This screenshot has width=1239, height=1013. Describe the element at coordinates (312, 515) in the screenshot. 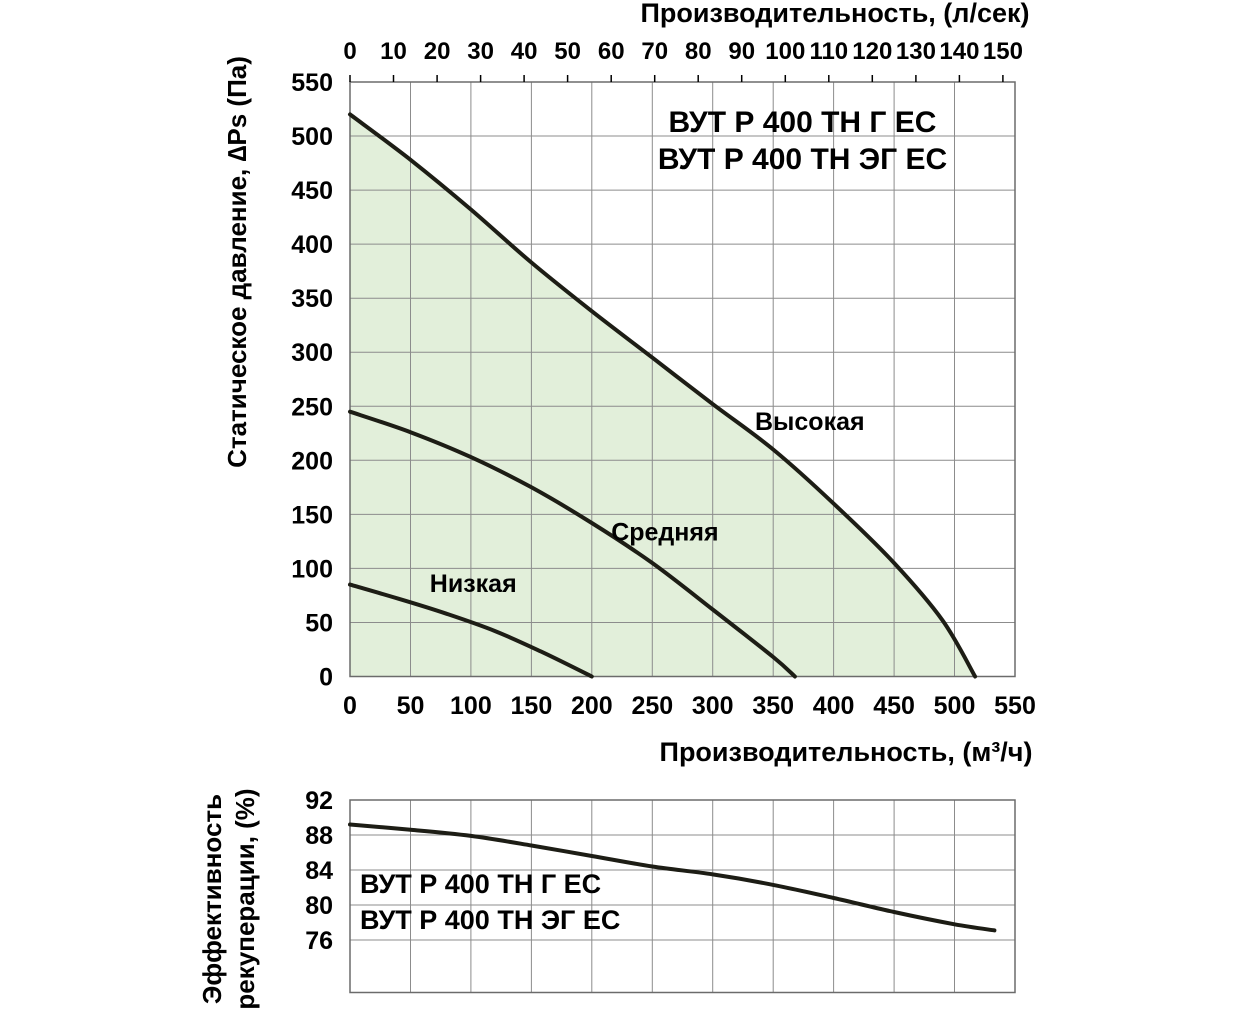

I see `pressure-tick-label: 150` at that location.